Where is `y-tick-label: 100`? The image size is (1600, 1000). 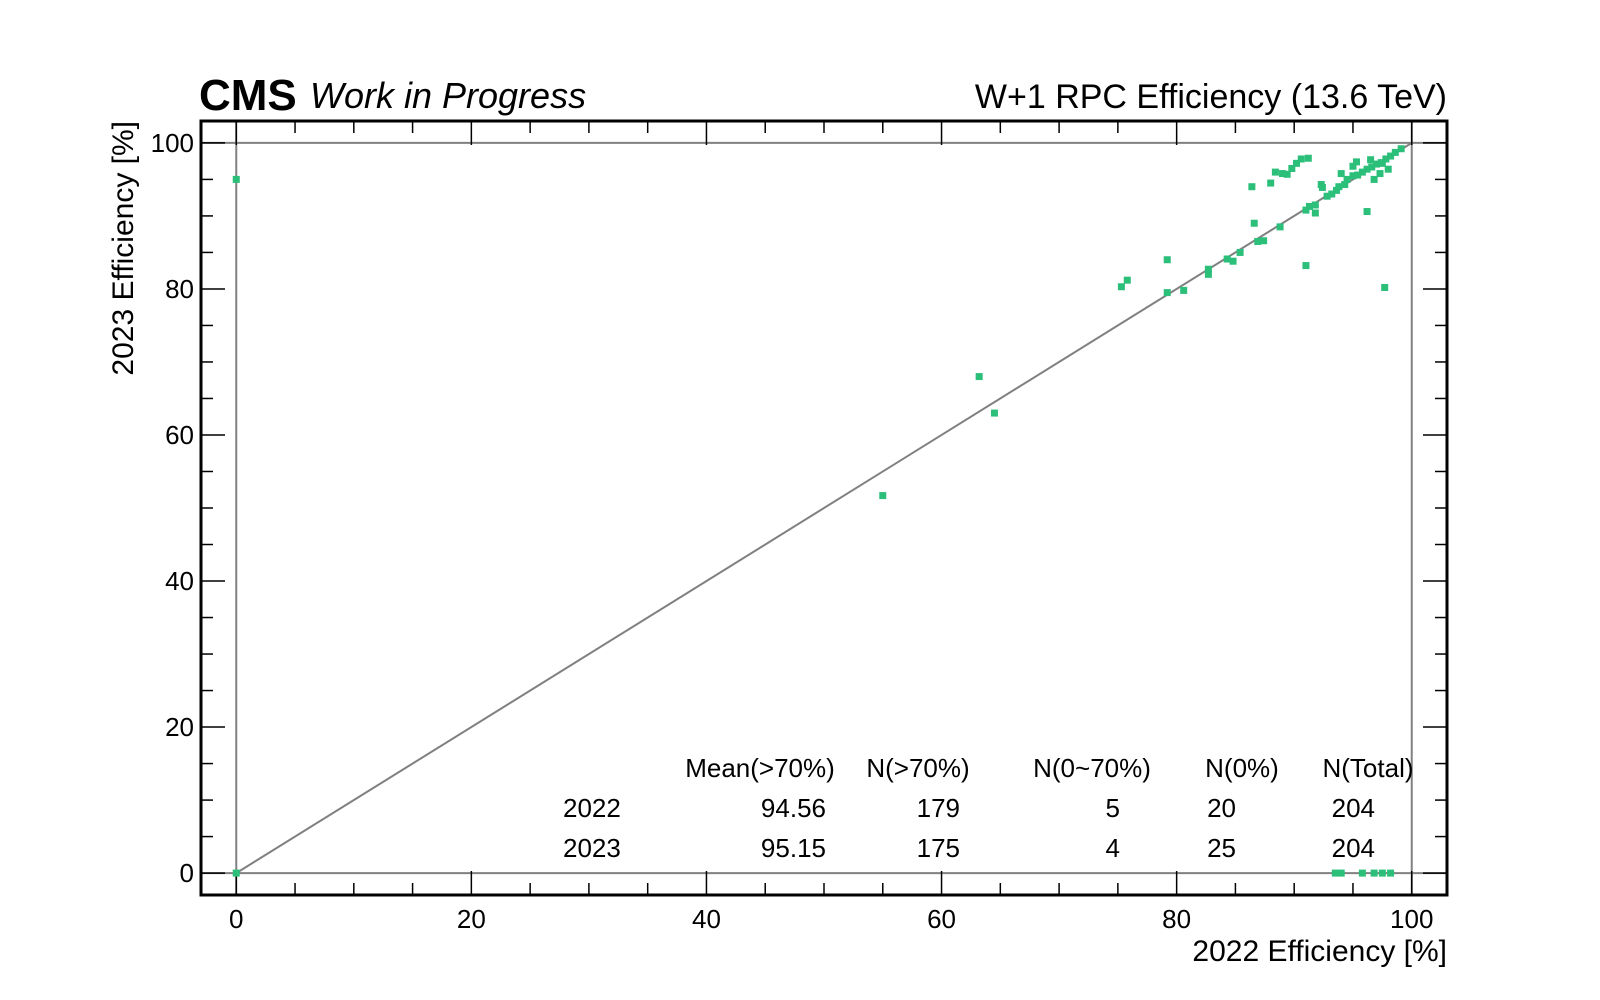
y-tick-label: 100 is located at coordinates (172, 143).